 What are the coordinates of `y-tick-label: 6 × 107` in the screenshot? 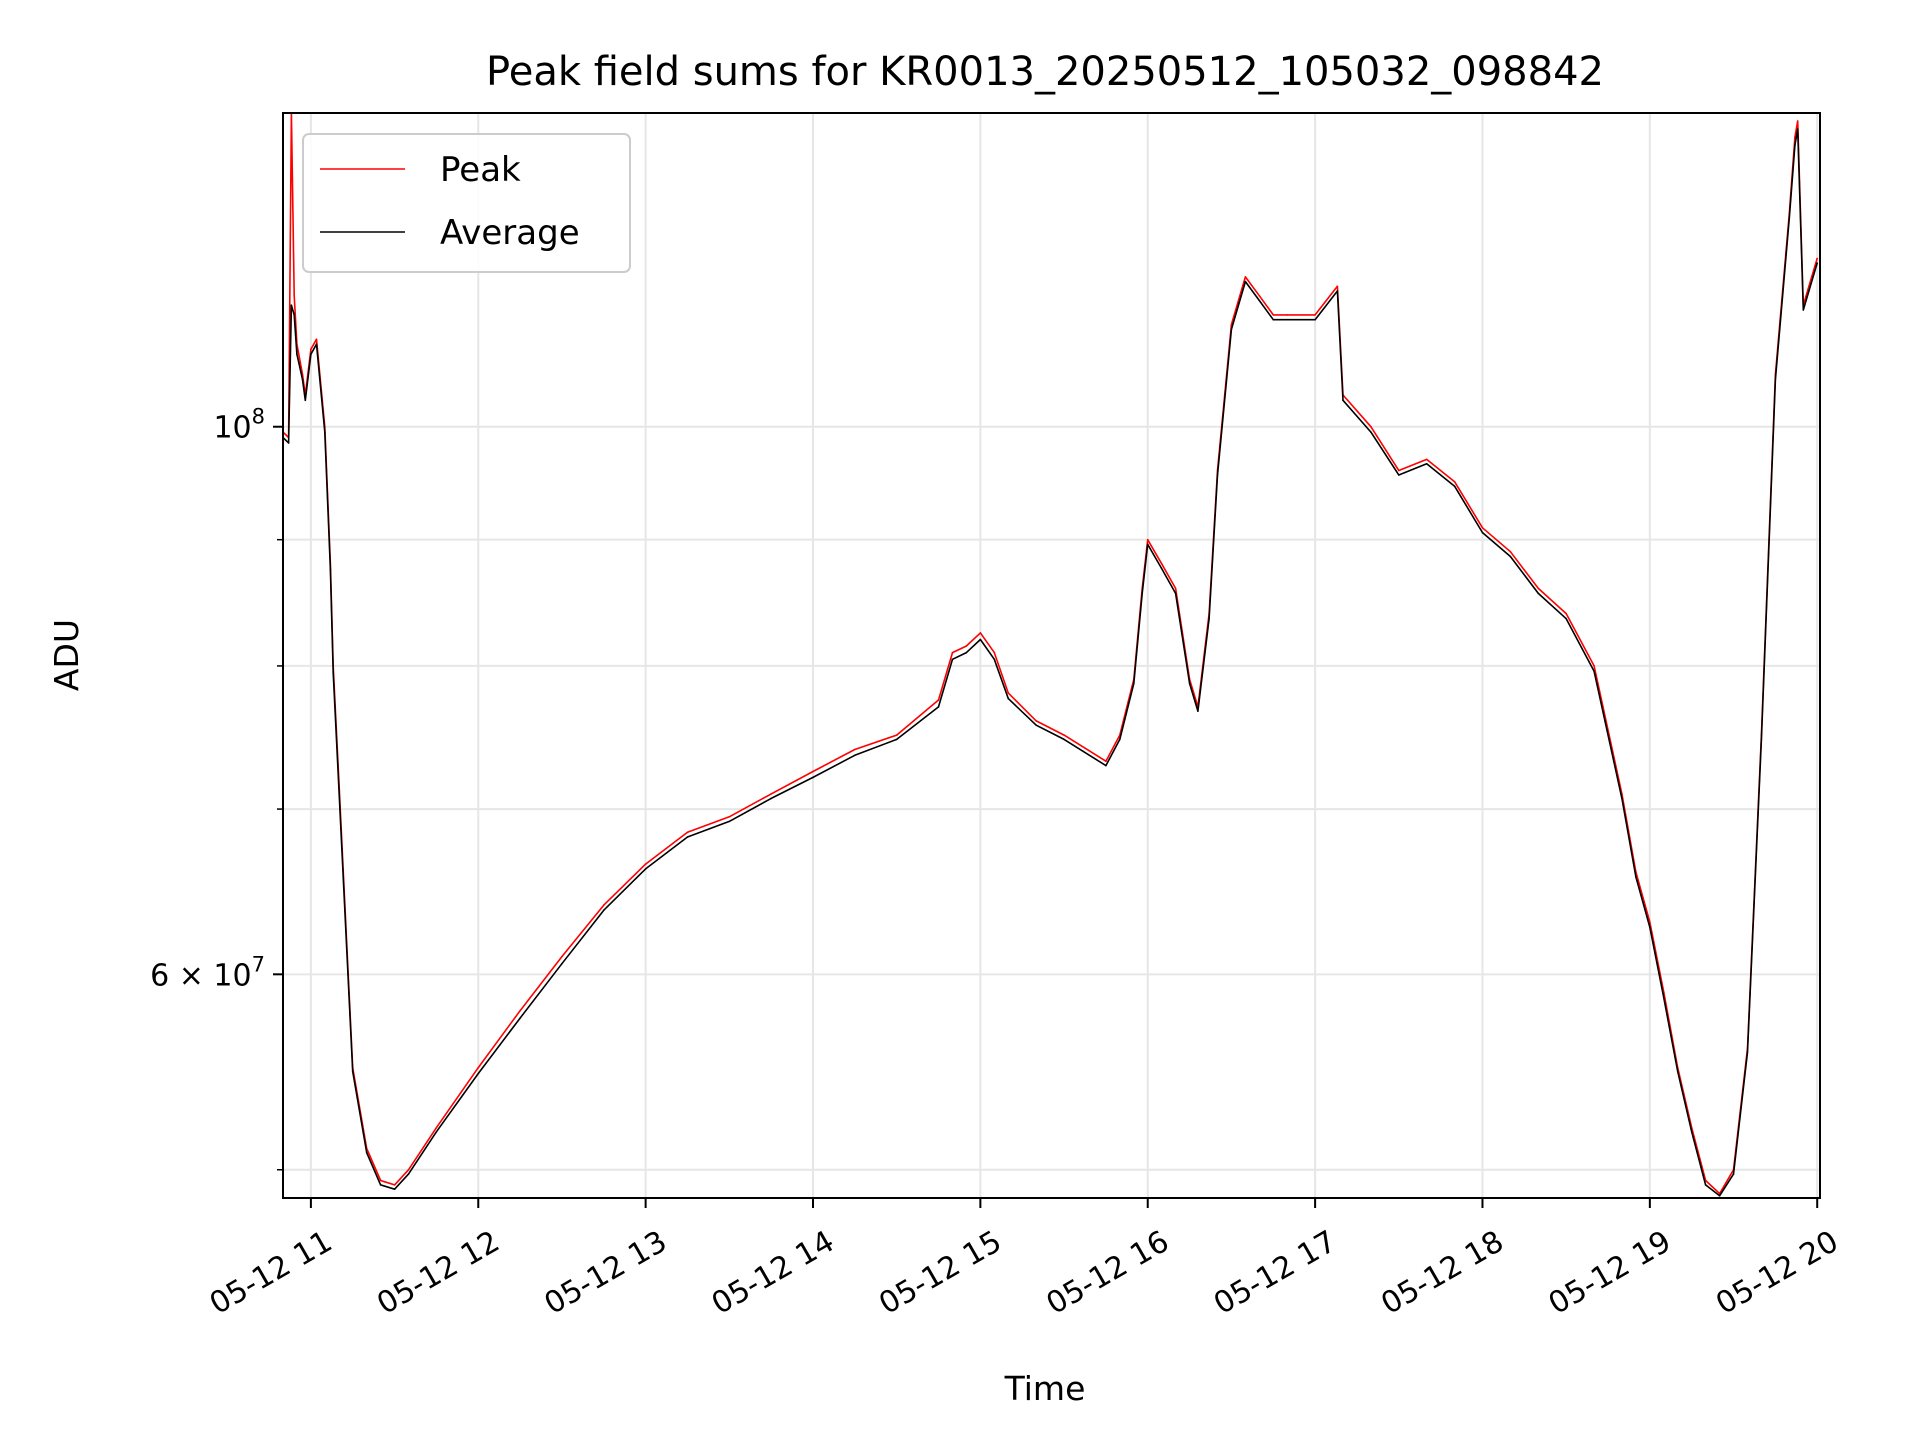 It's located at (207, 972).